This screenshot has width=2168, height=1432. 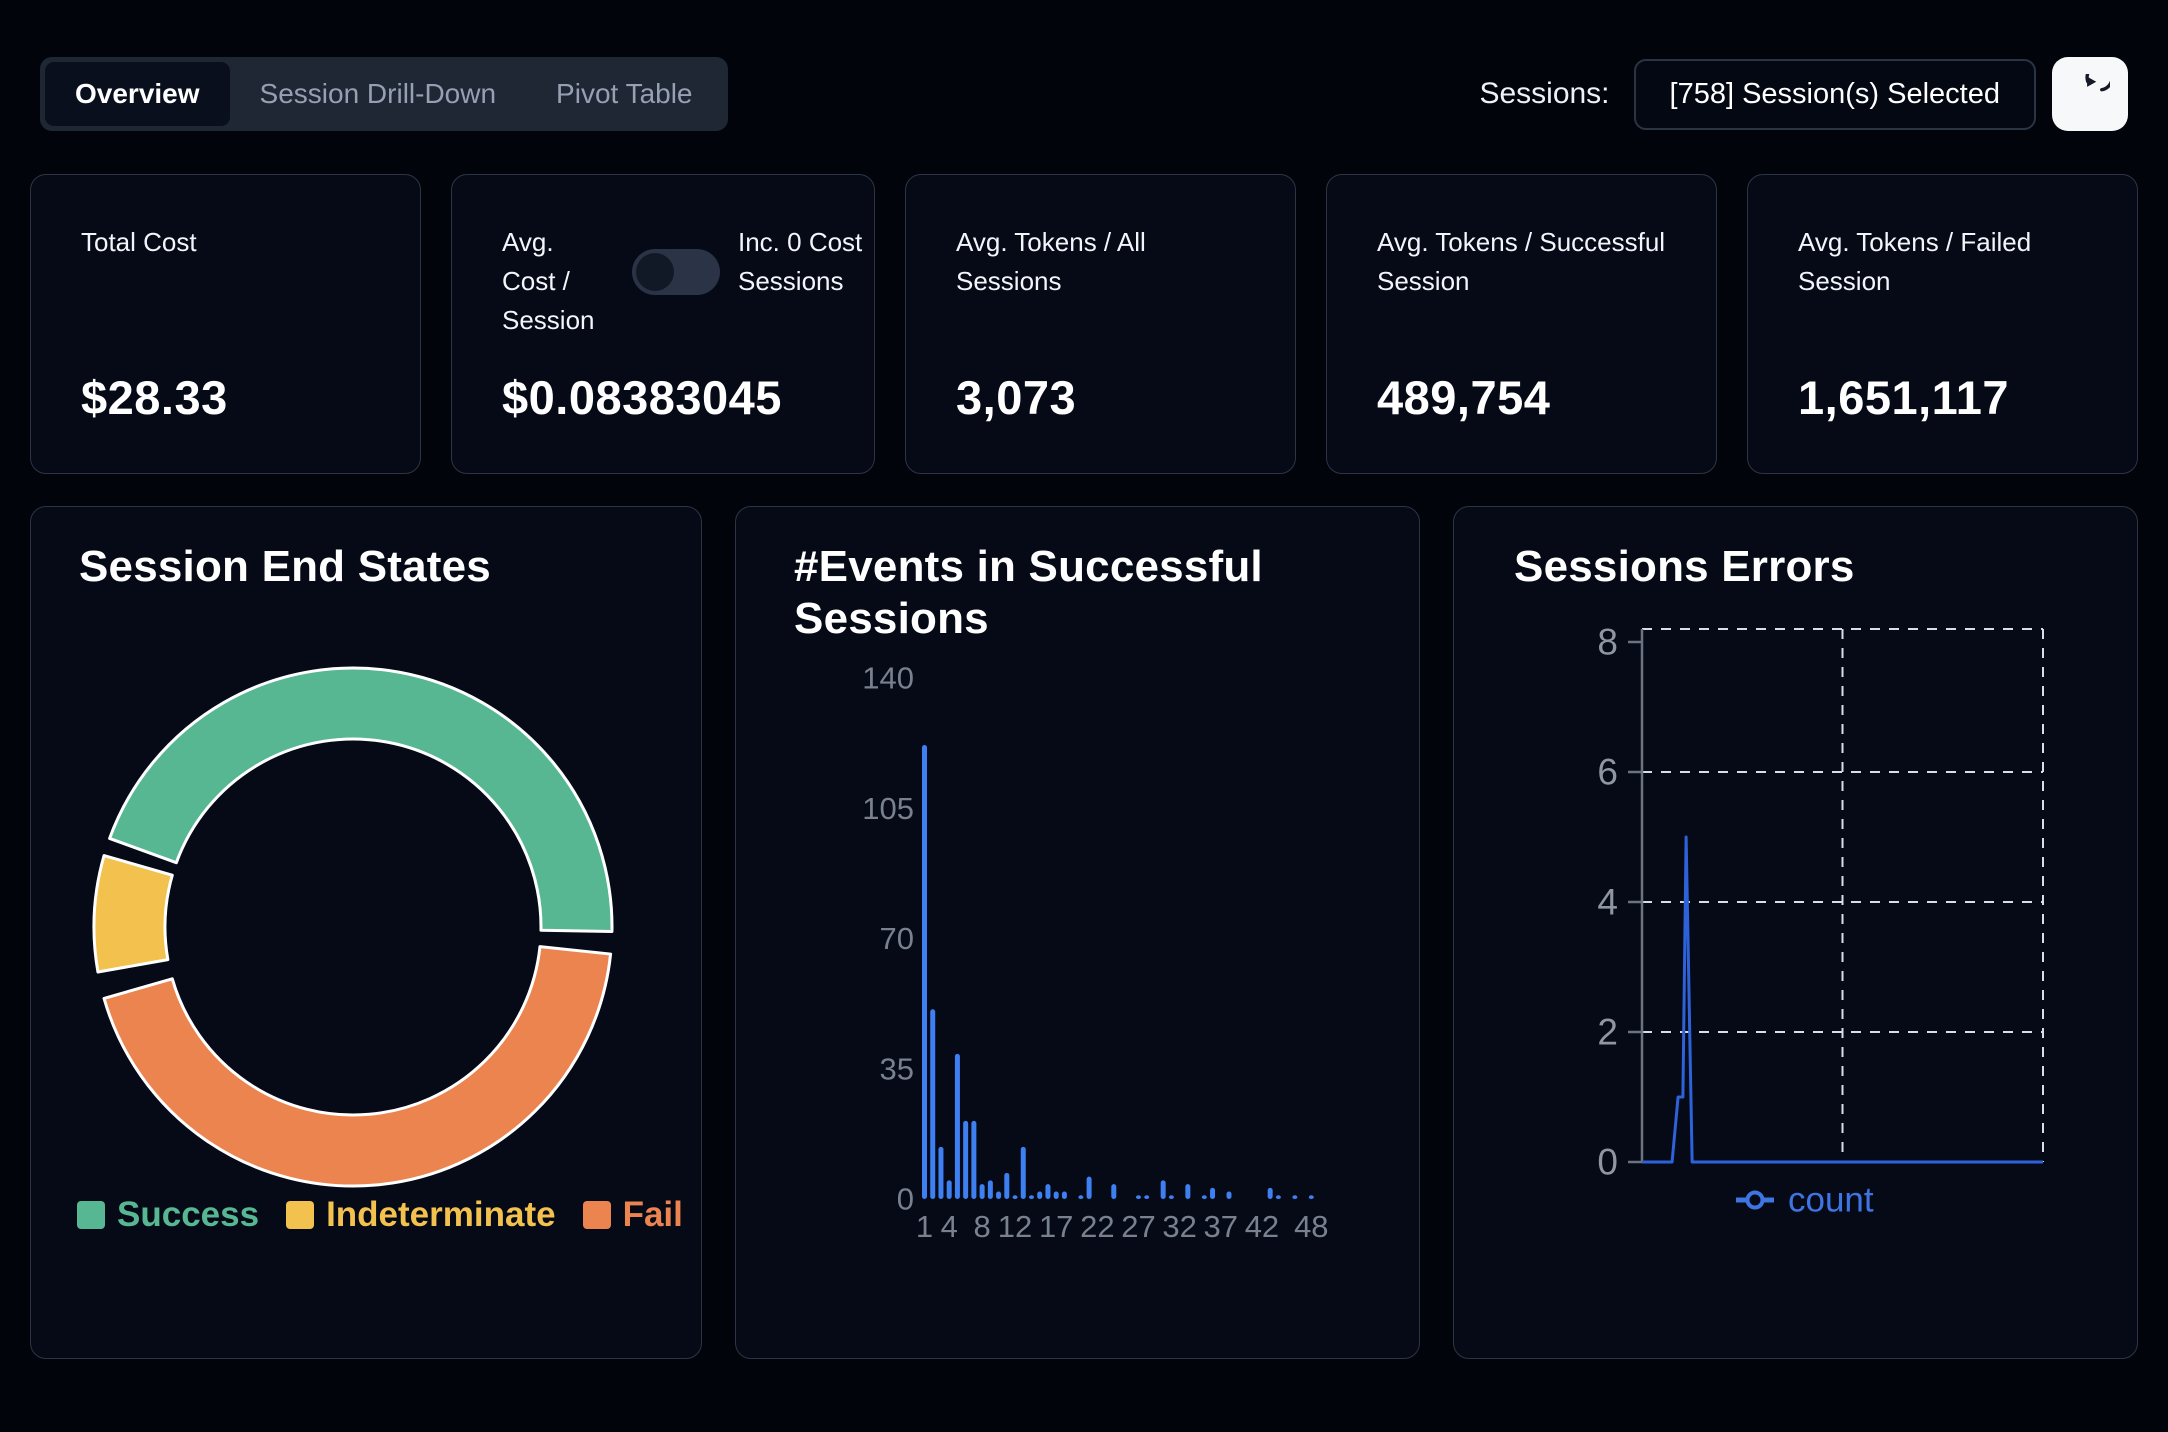 What do you see at coordinates (1942, 324) in the screenshot?
I see `stat-card-avg-tokens-failed: Avg. Tokens / Failed Session 1,651,117` at bounding box center [1942, 324].